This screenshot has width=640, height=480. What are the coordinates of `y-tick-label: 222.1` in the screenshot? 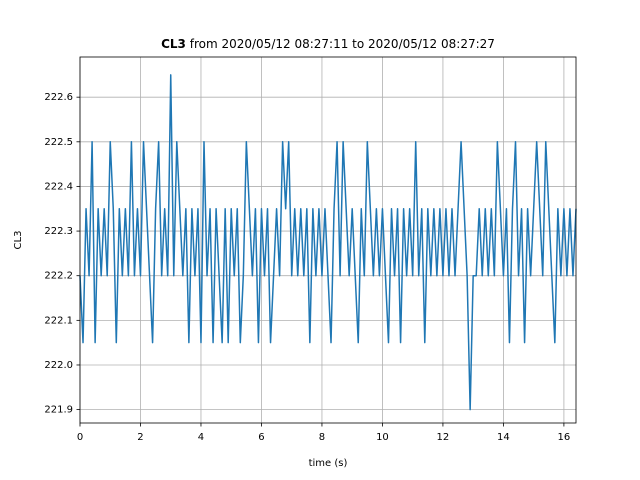 It's located at (58, 320).